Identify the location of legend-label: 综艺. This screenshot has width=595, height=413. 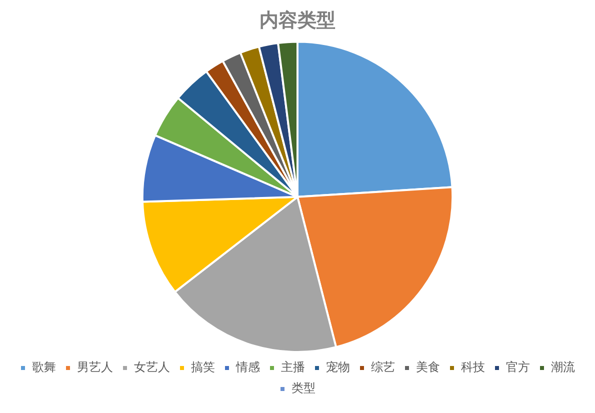
(383, 367).